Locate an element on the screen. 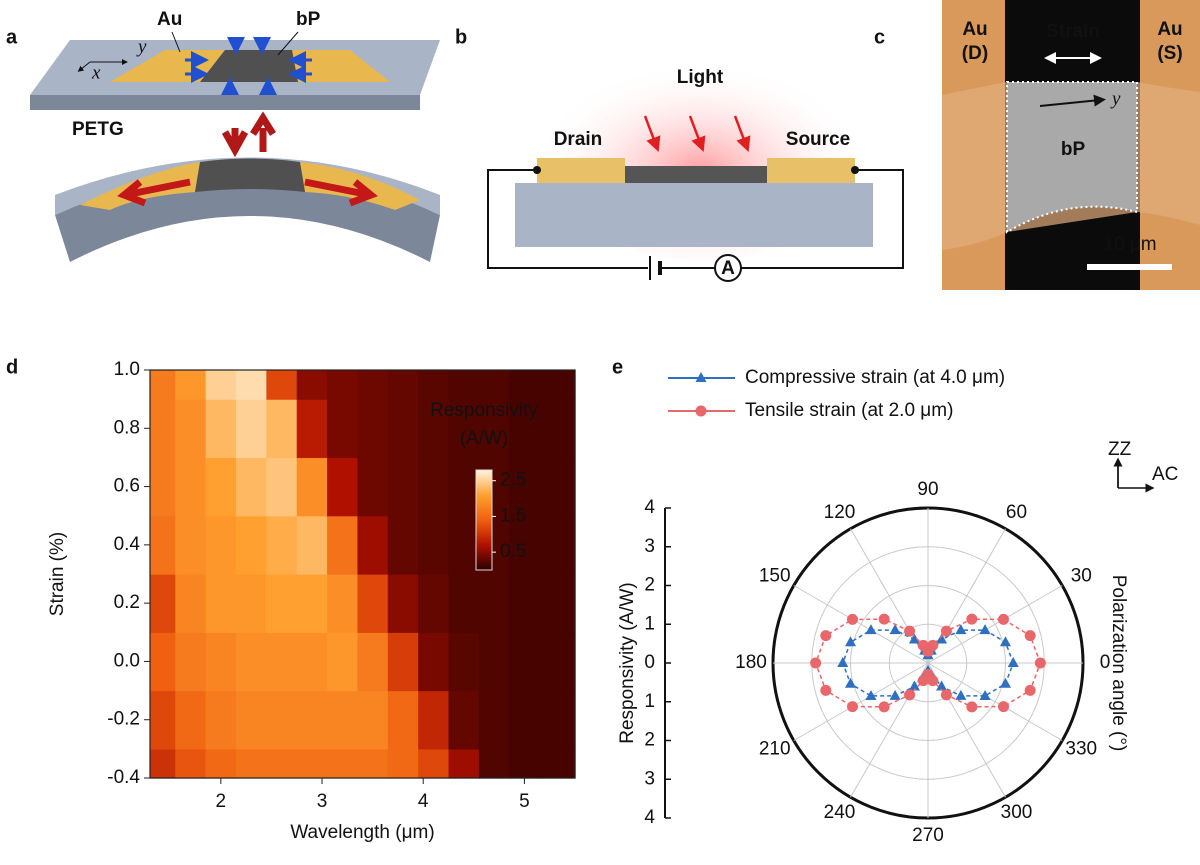  axis-y: y is located at coordinates (1115, 98).